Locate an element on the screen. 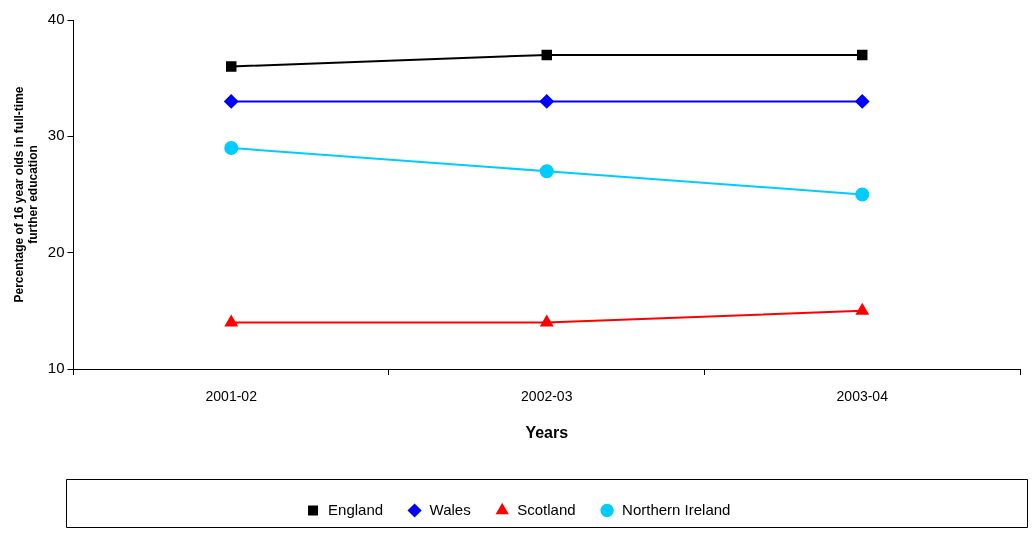 The height and width of the screenshot is (536, 1036). x-tick-label: 2003-04 is located at coordinates (862, 396).